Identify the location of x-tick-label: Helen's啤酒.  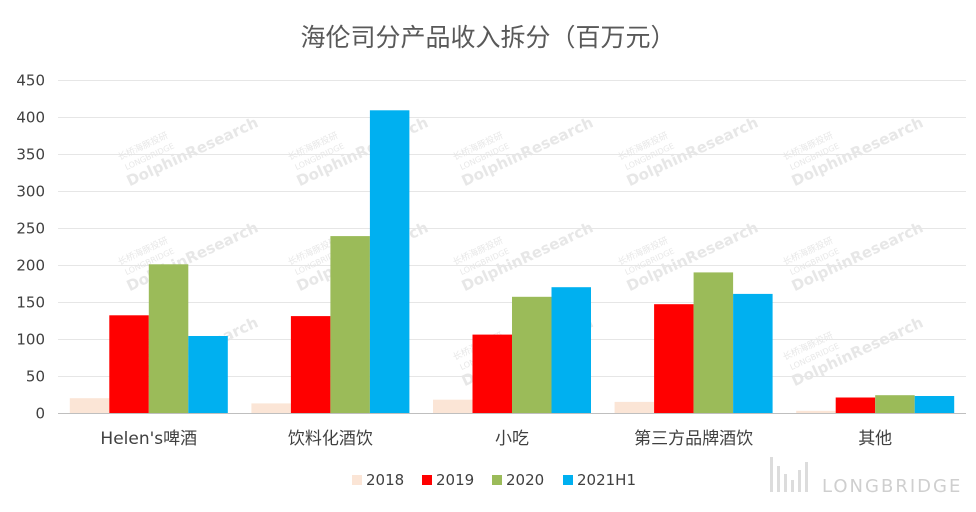
(148, 439).